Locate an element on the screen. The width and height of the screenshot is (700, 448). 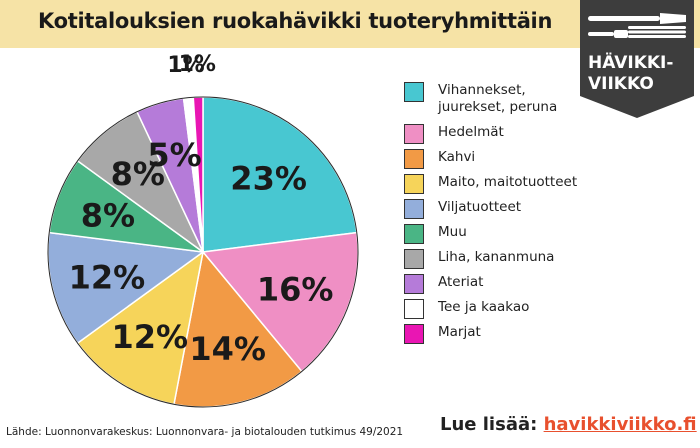
legend-label-0-1: juurekset, peruna is located at coordinates (498, 107).